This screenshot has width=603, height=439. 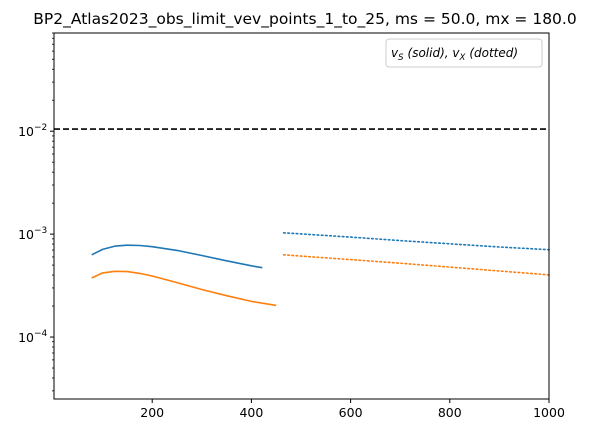 What do you see at coordinates (40, 128) in the screenshot?
I see `y-tick-exponent: −2` at bounding box center [40, 128].